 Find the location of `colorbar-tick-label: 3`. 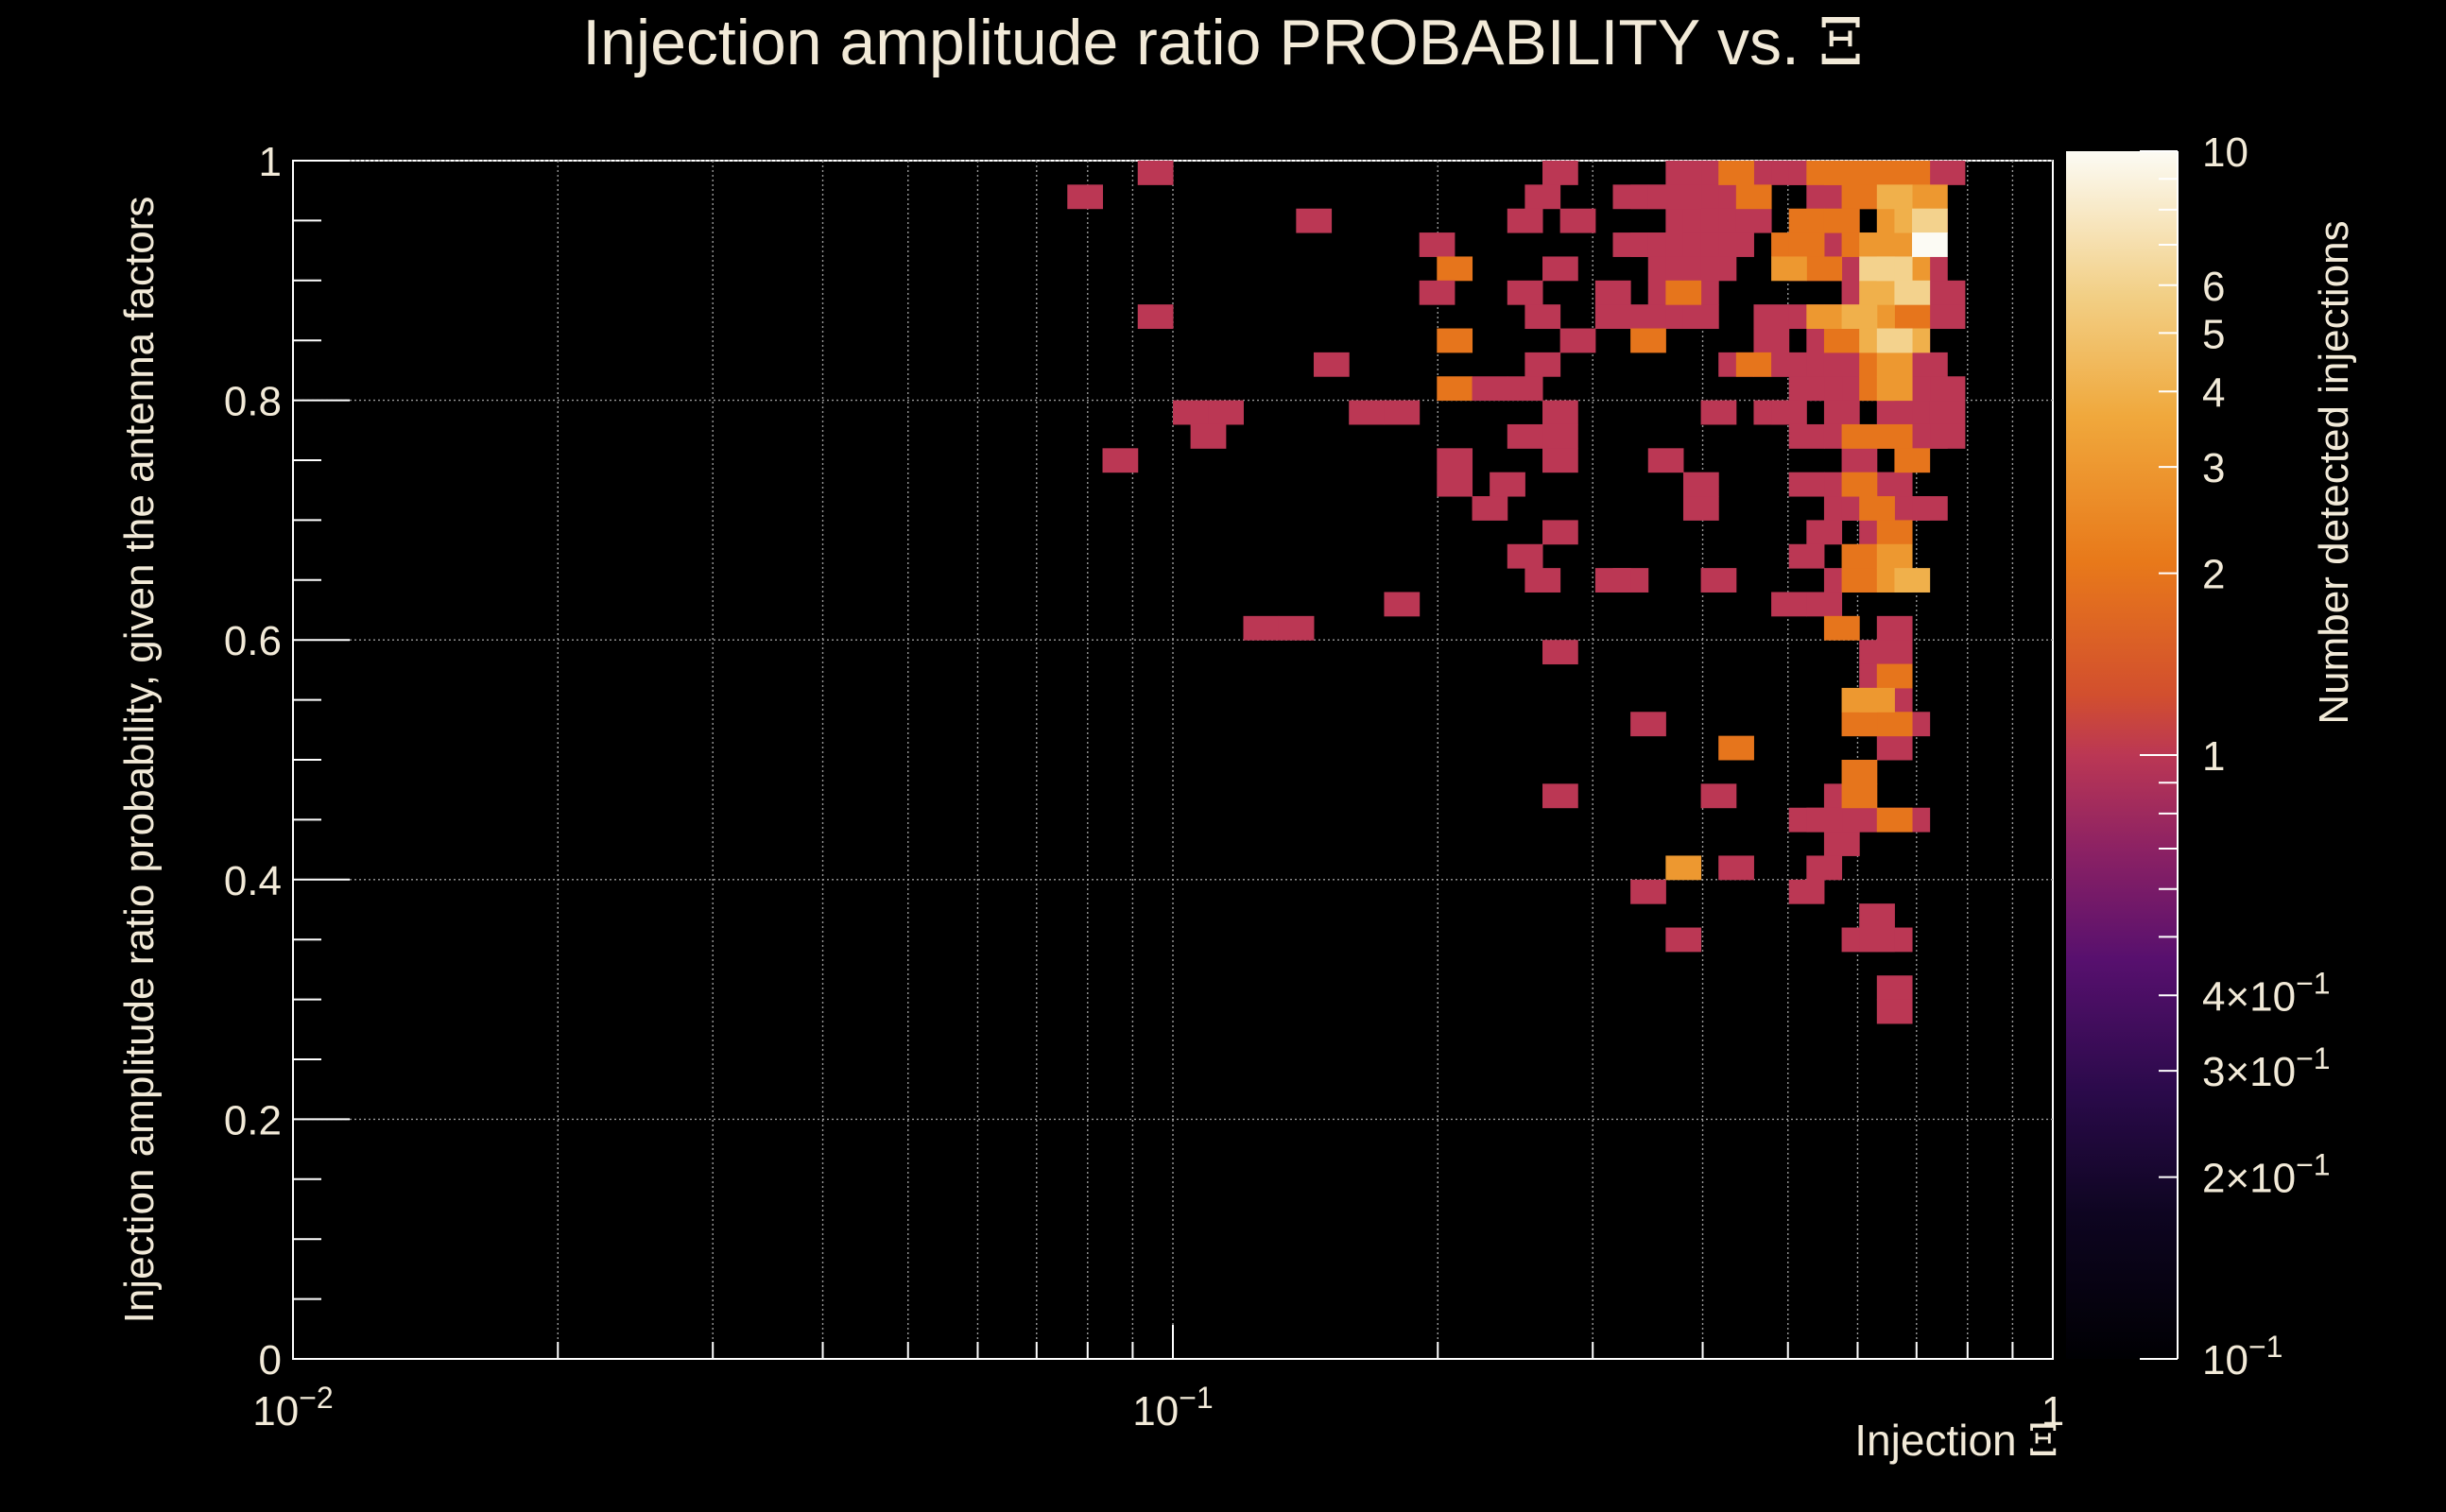

colorbar-tick-label: 3 is located at coordinates (2213, 468).